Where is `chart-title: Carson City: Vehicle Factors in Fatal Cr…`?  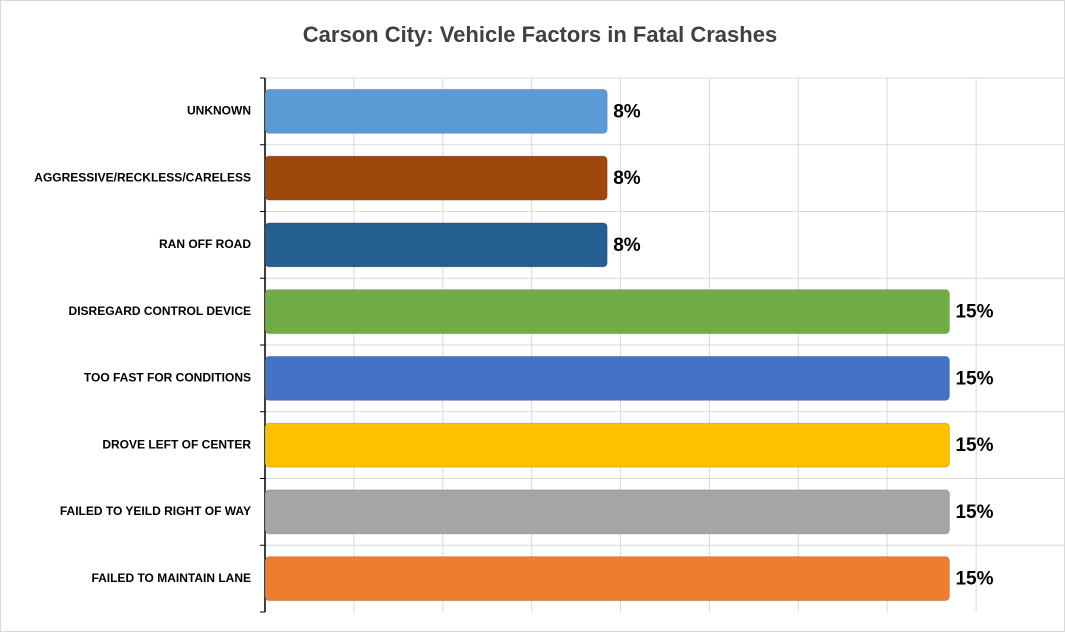 chart-title: Carson City: Vehicle Factors in Fatal Cr… is located at coordinates (540, 34).